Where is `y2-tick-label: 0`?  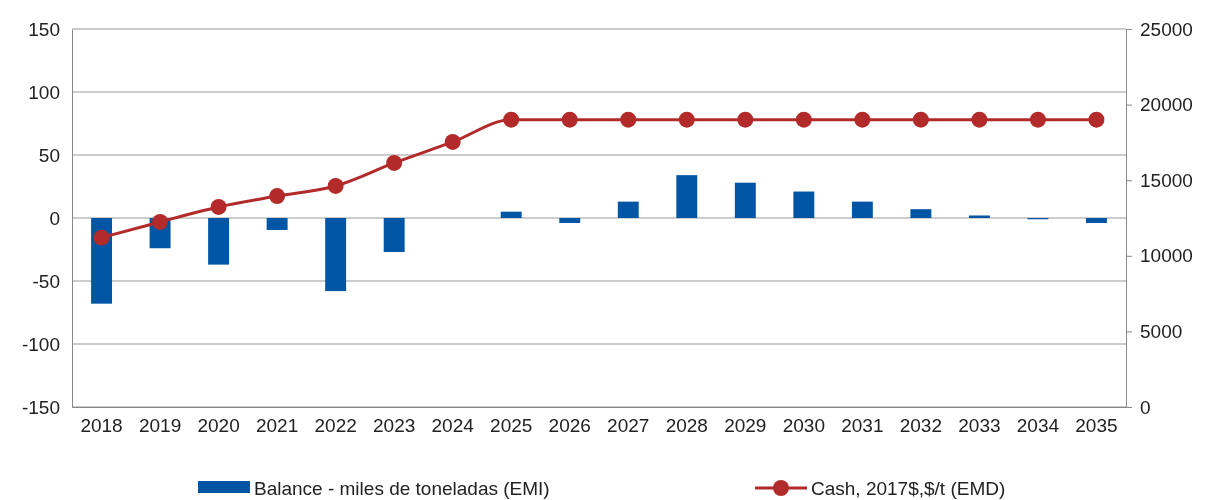
y2-tick-label: 0 is located at coordinates (1145, 407).